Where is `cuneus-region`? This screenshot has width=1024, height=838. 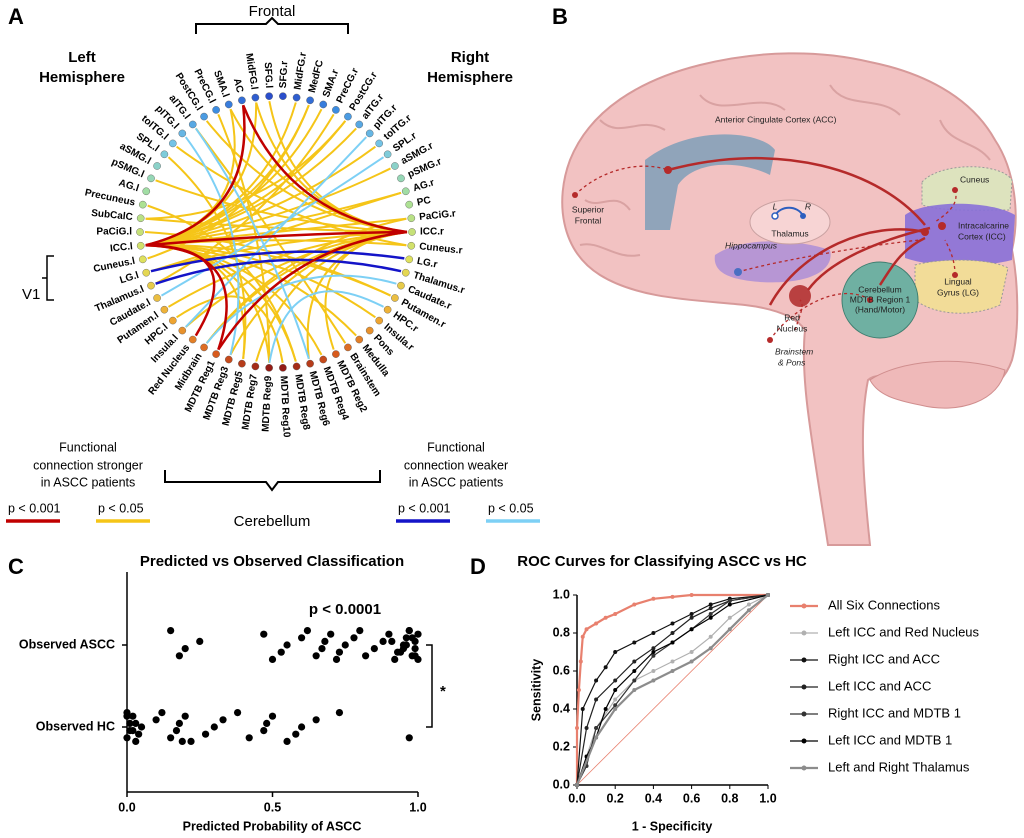 cuneus-region is located at coordinates (967, 188).